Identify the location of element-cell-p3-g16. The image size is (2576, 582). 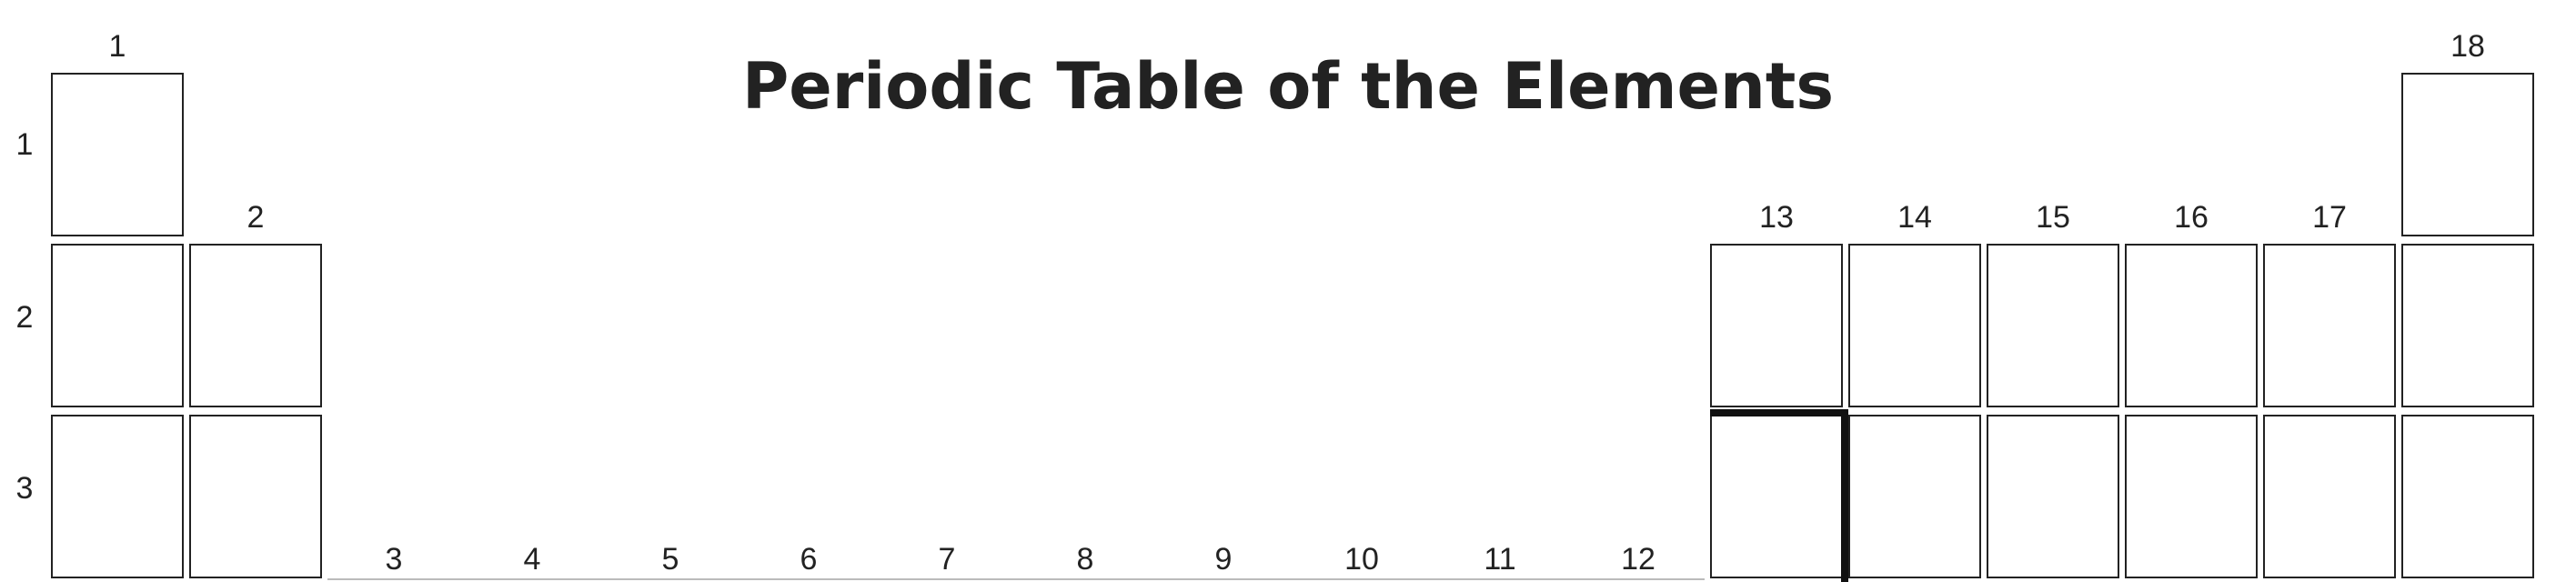
(2191, 496).